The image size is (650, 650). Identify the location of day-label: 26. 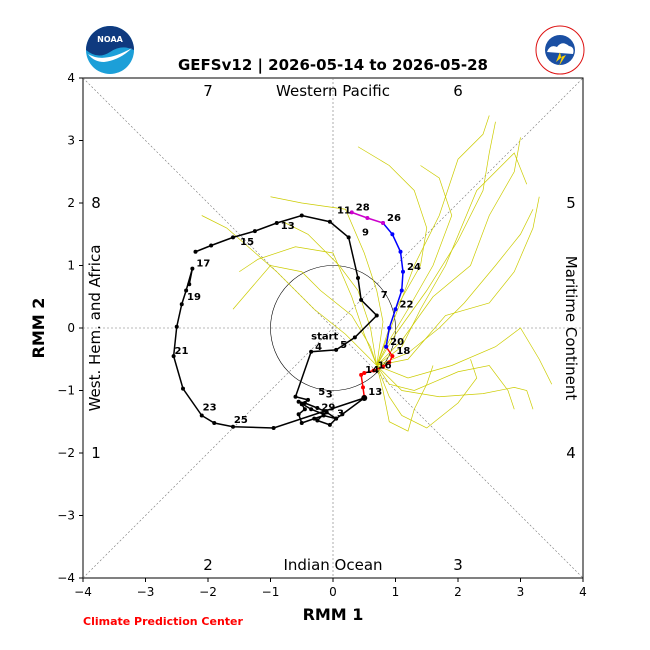
(394, 218).